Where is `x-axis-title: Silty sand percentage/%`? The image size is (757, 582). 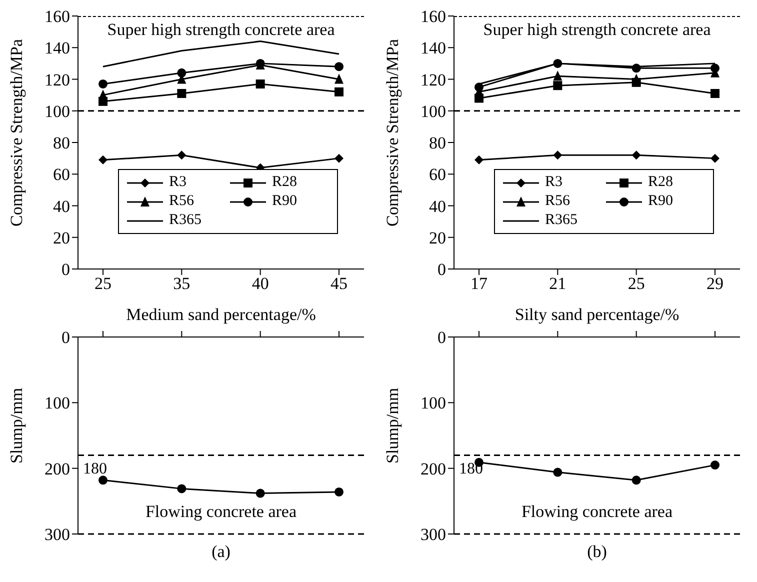
x-axis-title: Silty sand percentage/% is located at coordinates (597, 314).